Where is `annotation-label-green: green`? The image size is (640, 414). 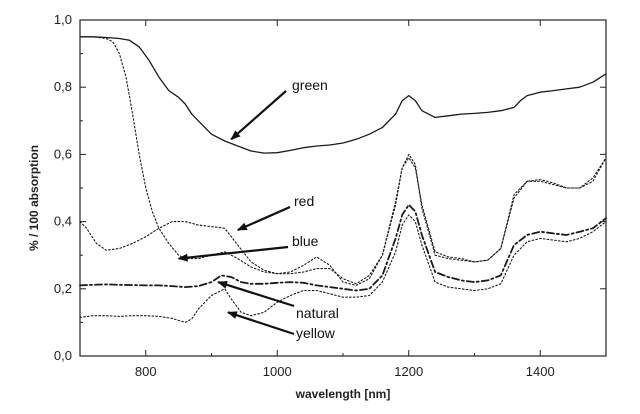 annotation-label-green: green is located at coordinates (310, 85).